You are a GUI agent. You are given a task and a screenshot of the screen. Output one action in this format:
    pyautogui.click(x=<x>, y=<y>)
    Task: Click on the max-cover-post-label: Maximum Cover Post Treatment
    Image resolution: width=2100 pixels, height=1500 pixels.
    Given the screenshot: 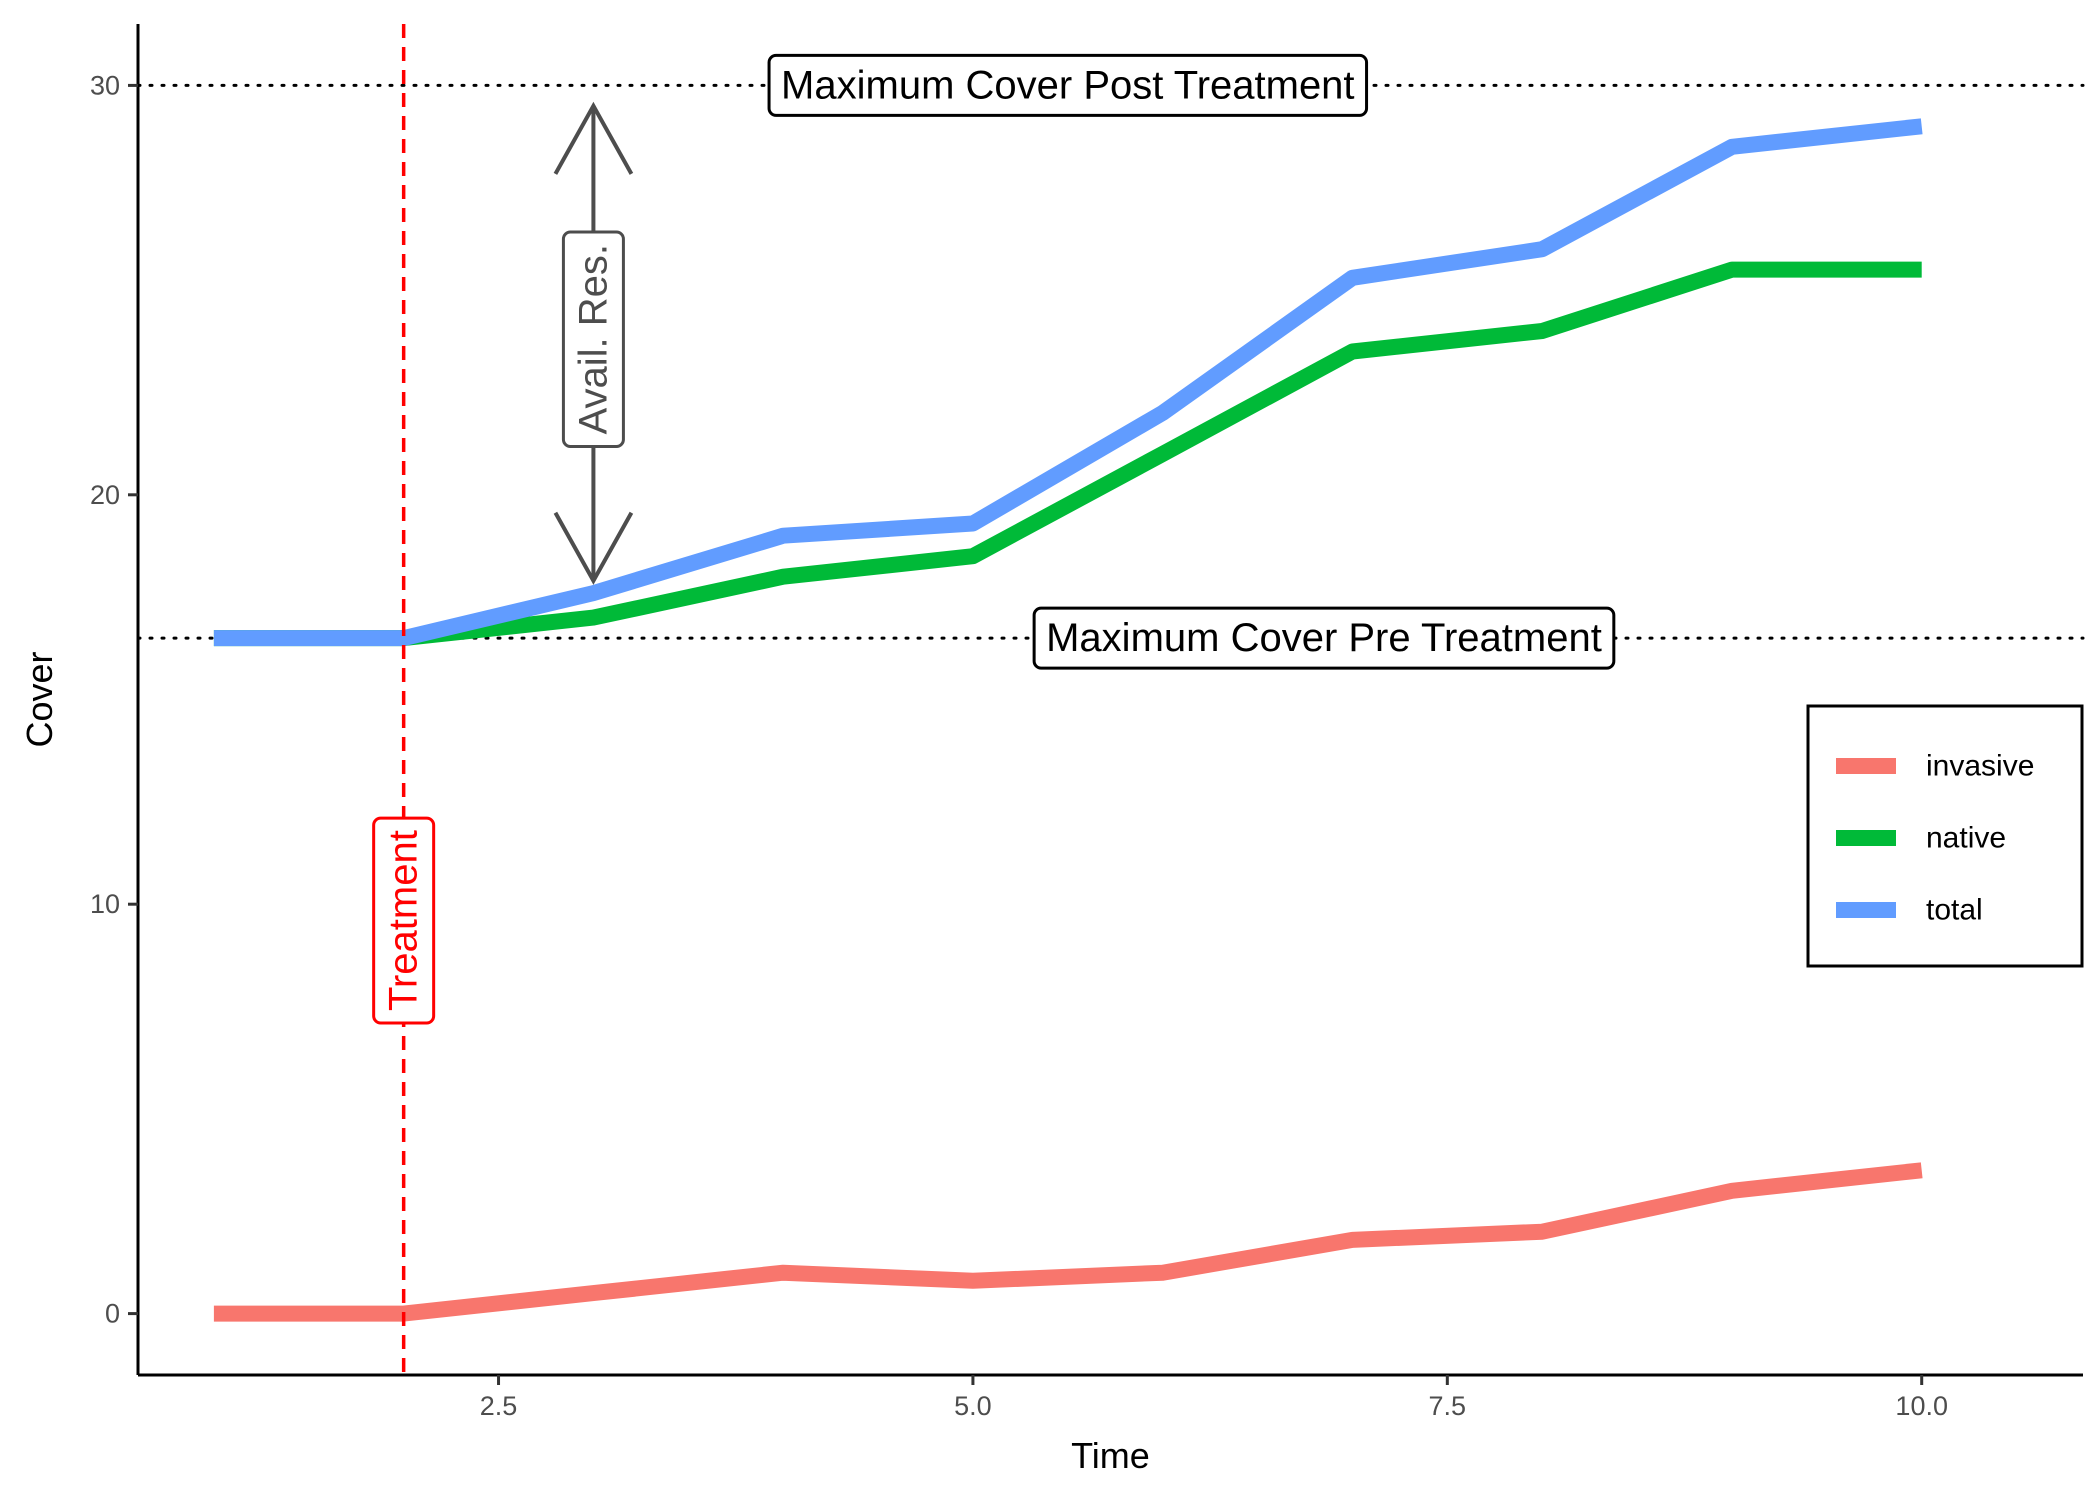 What is the action you would take?
    pyautogui.click(x=1068, y=85)
    